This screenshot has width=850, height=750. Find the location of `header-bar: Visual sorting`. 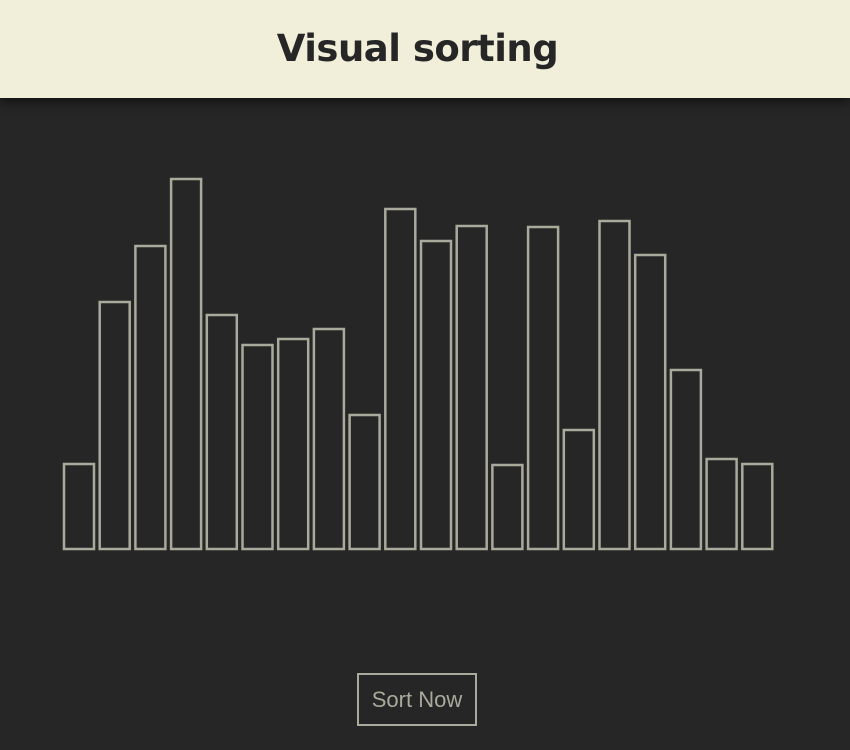

header-bar: Visual sorting is located at coordinates (425, 49).